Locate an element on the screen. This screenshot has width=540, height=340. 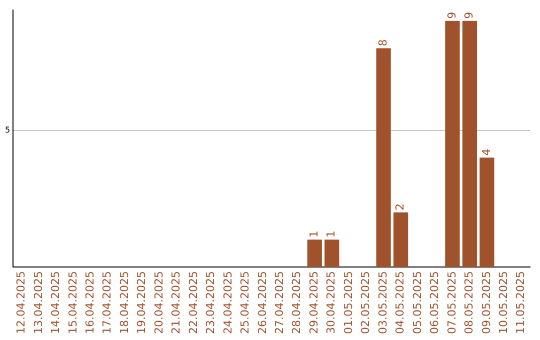
x-tick-label: 27.04.2025 is located at coordinates (279, 302).